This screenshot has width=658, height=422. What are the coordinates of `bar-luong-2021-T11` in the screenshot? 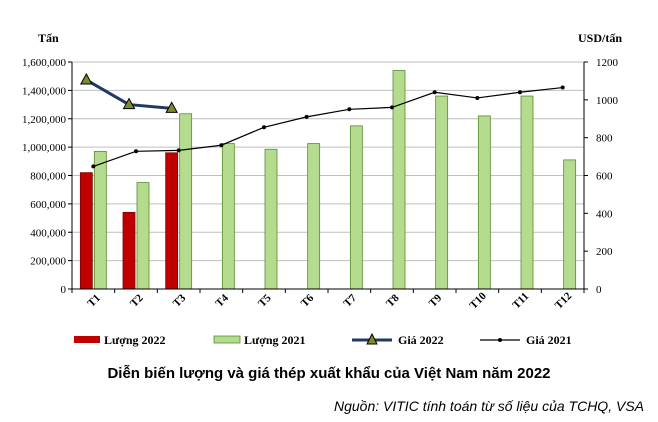 It's located at (527, 192).